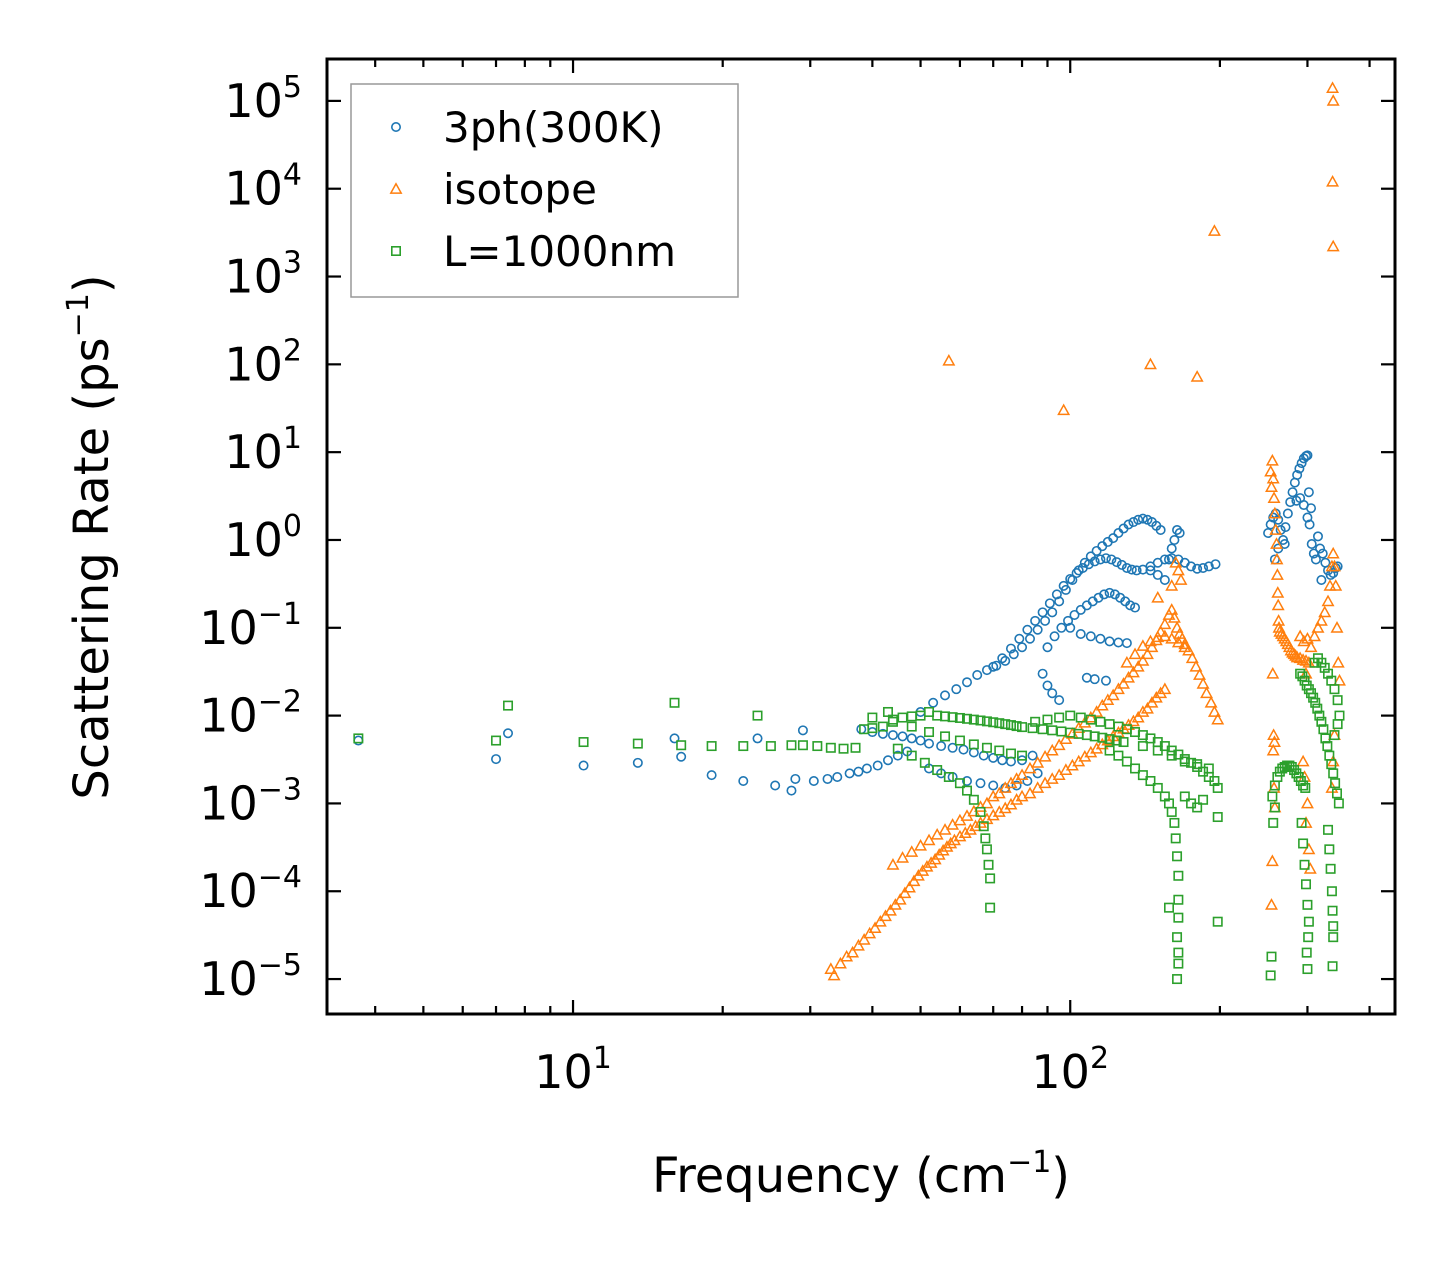 Image resolution: width=1455 pixels, height=1265 pixels. What do you see at coordinates (526, 127) in the screenshot?
I see `legend-item: 3ph(300K)` at bounding box center [526, 127].